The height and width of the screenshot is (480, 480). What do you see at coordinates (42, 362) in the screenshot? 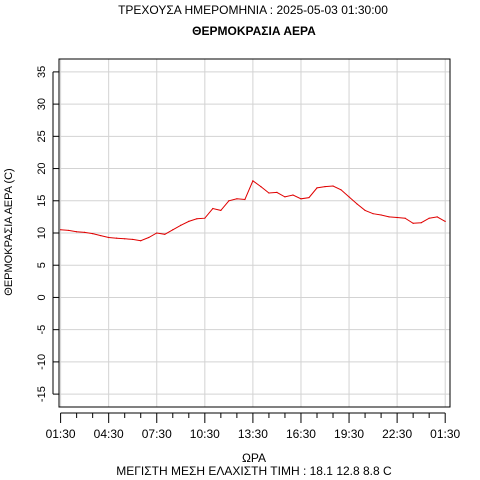
I see `y-tick-label: -10` at bounding box center [42, 362].